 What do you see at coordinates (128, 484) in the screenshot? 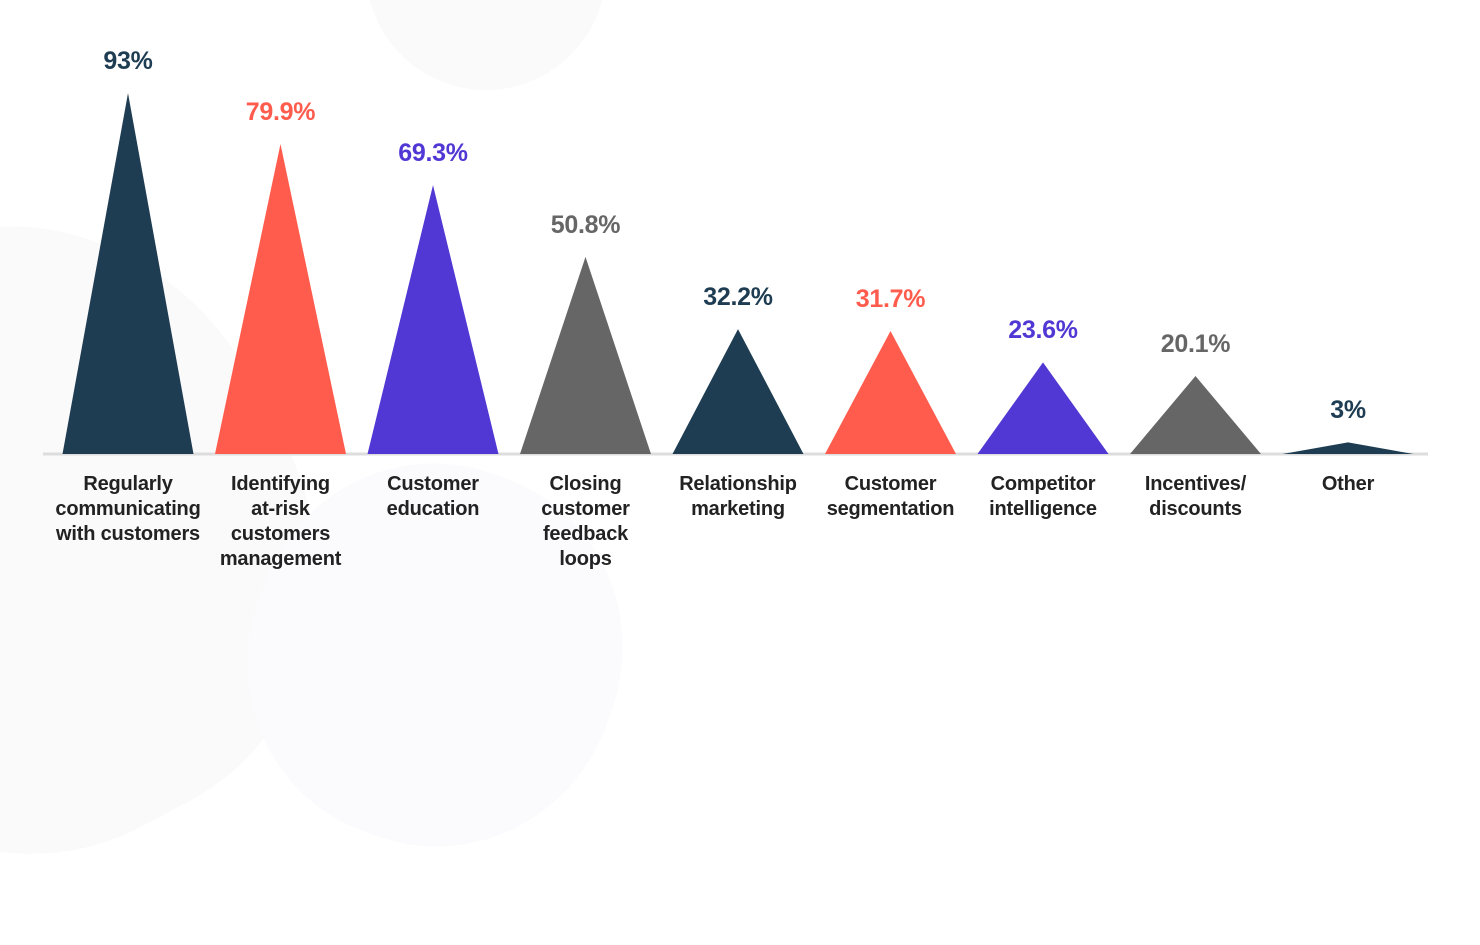
I see `category-label-line: Regularly` at bounding box center [128, 484].